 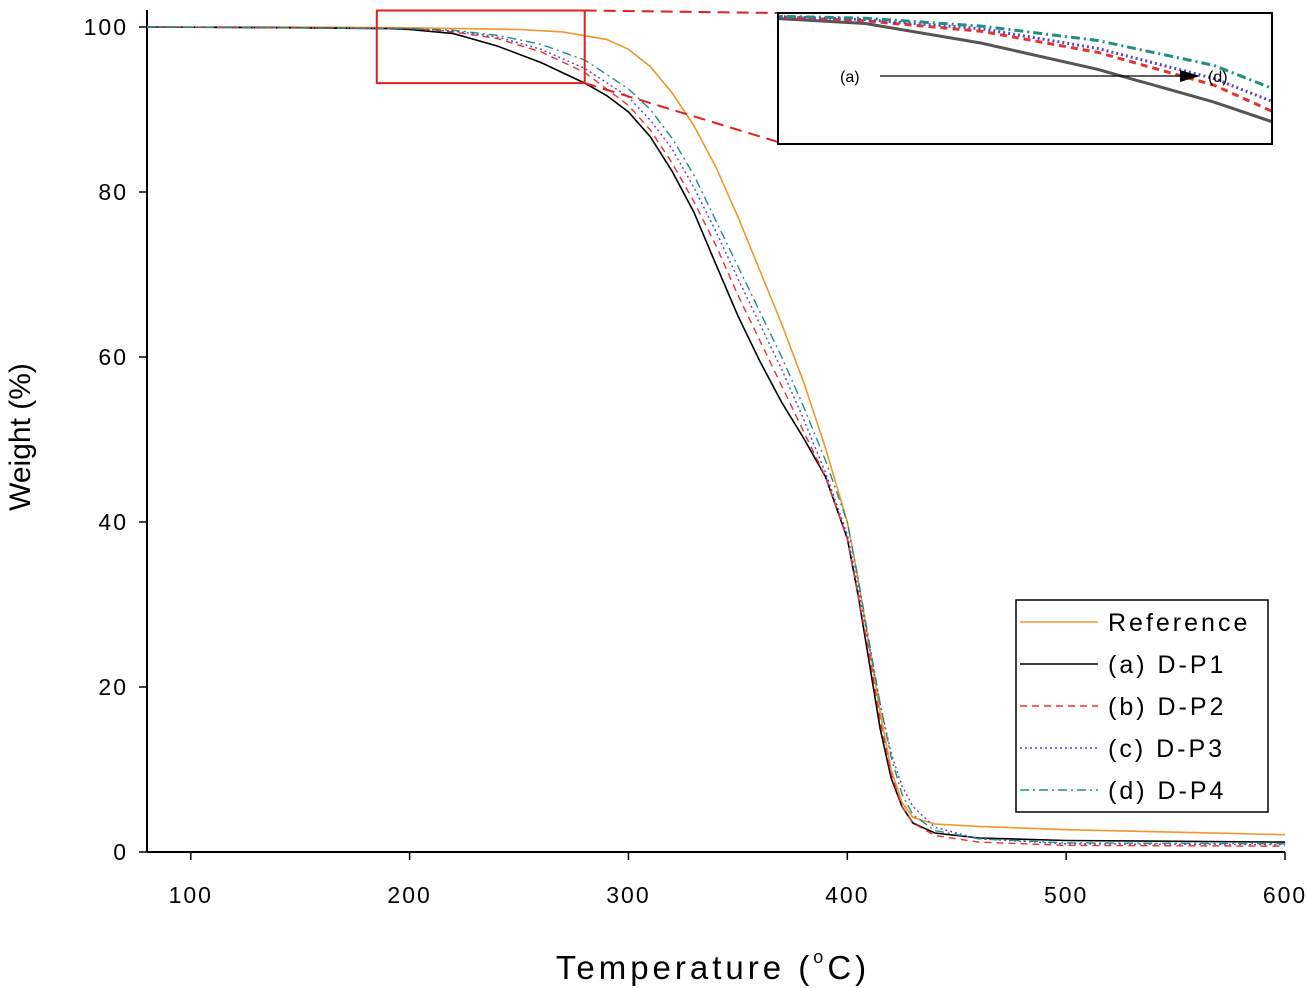 What do you see at coordinates (409, 895) in the screenshot?
I see `x-tick-label: 200` at bounding box center [409, 895].